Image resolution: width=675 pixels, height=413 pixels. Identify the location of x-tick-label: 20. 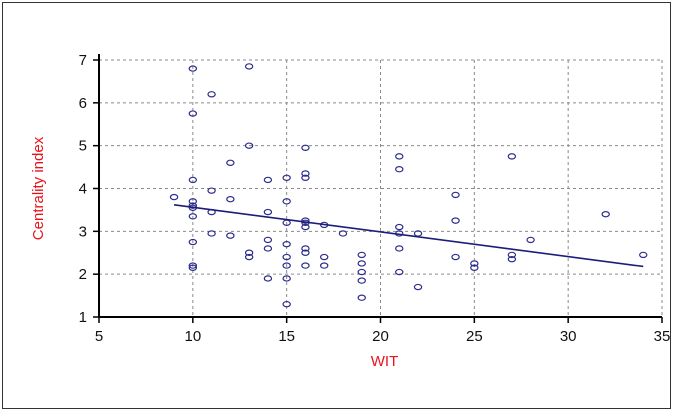
(380, 336).